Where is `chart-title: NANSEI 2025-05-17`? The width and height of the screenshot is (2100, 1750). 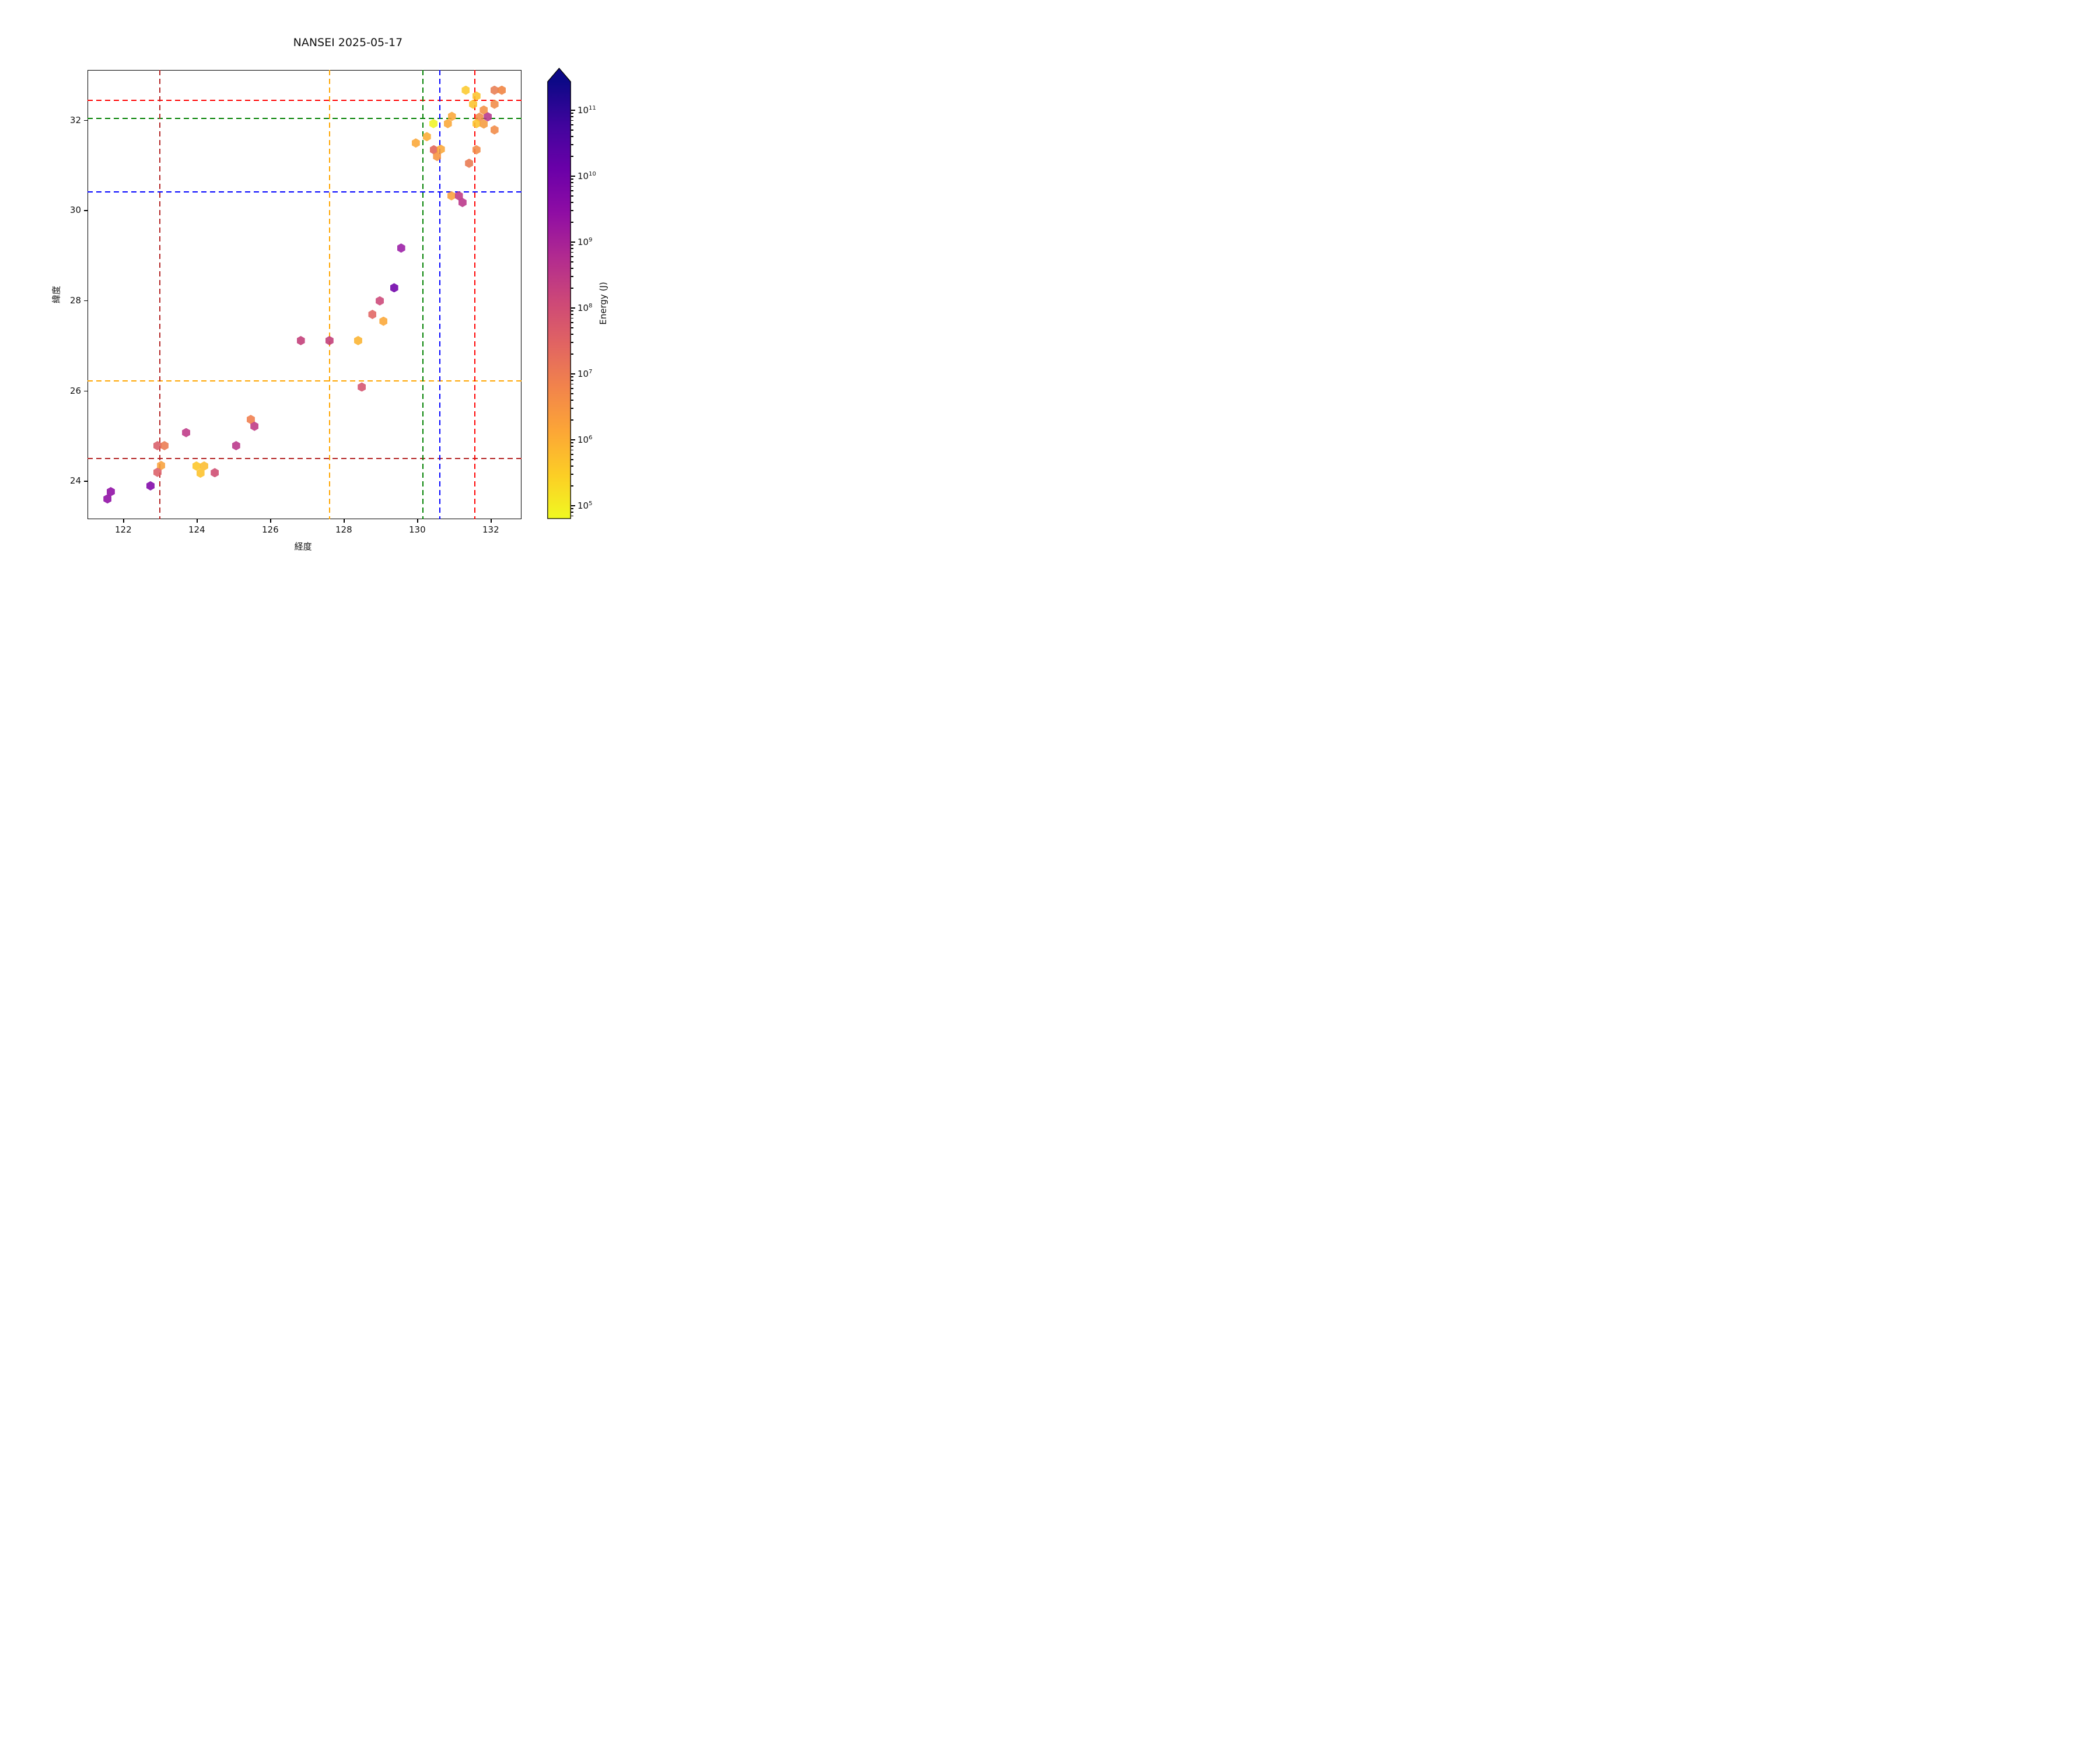
chart-title: NANSEI 2025-05-17 is located at coordinates (348, 42).